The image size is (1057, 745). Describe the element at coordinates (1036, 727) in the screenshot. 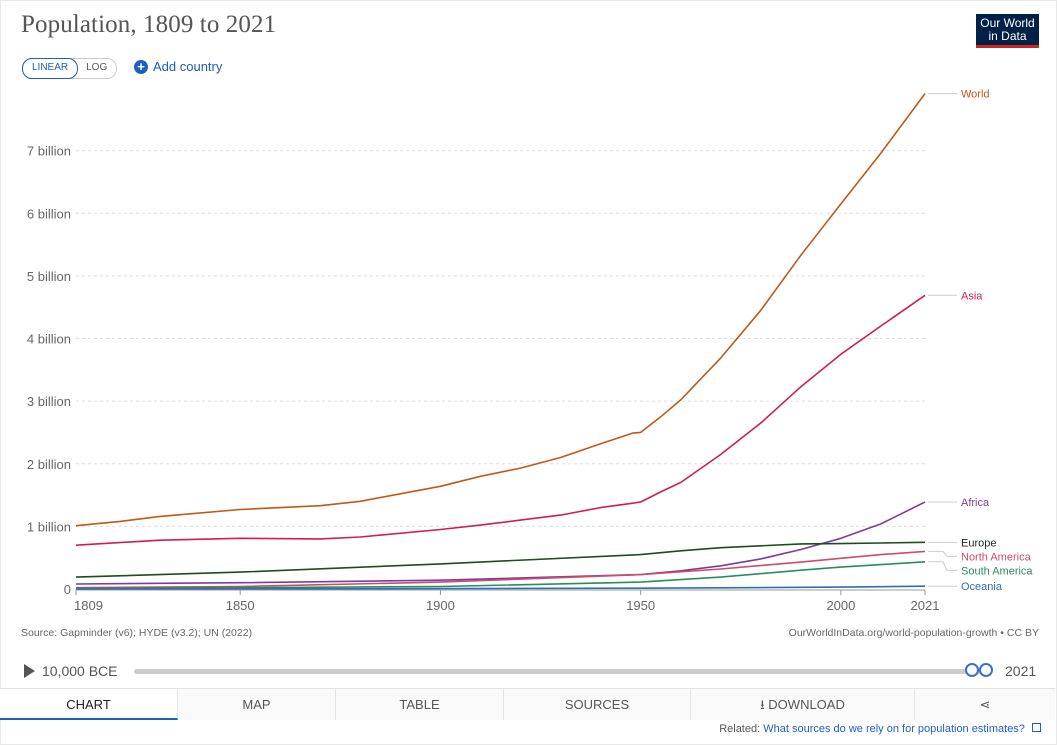

I see `external-link-icon` at that location.